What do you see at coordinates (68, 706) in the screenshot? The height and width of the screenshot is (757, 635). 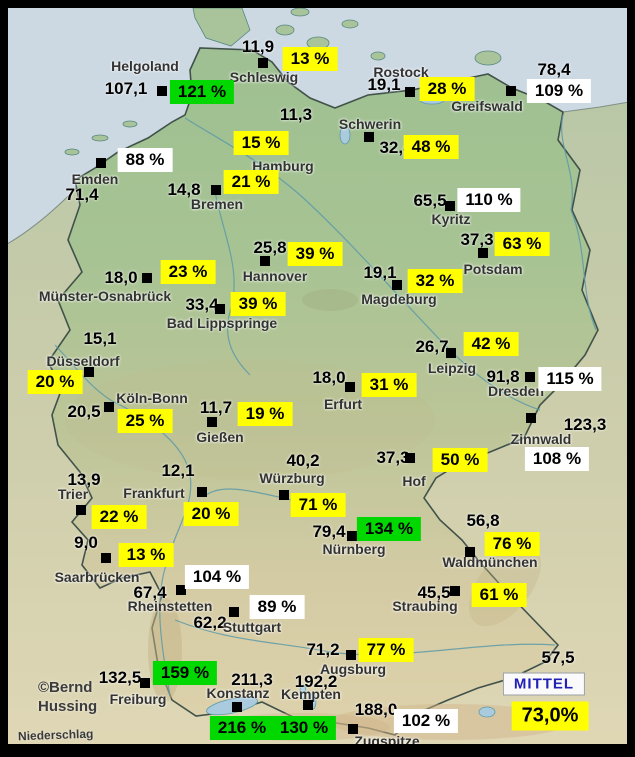 I see `copyright-line2: Hussing` at bounding box center [68, 706].